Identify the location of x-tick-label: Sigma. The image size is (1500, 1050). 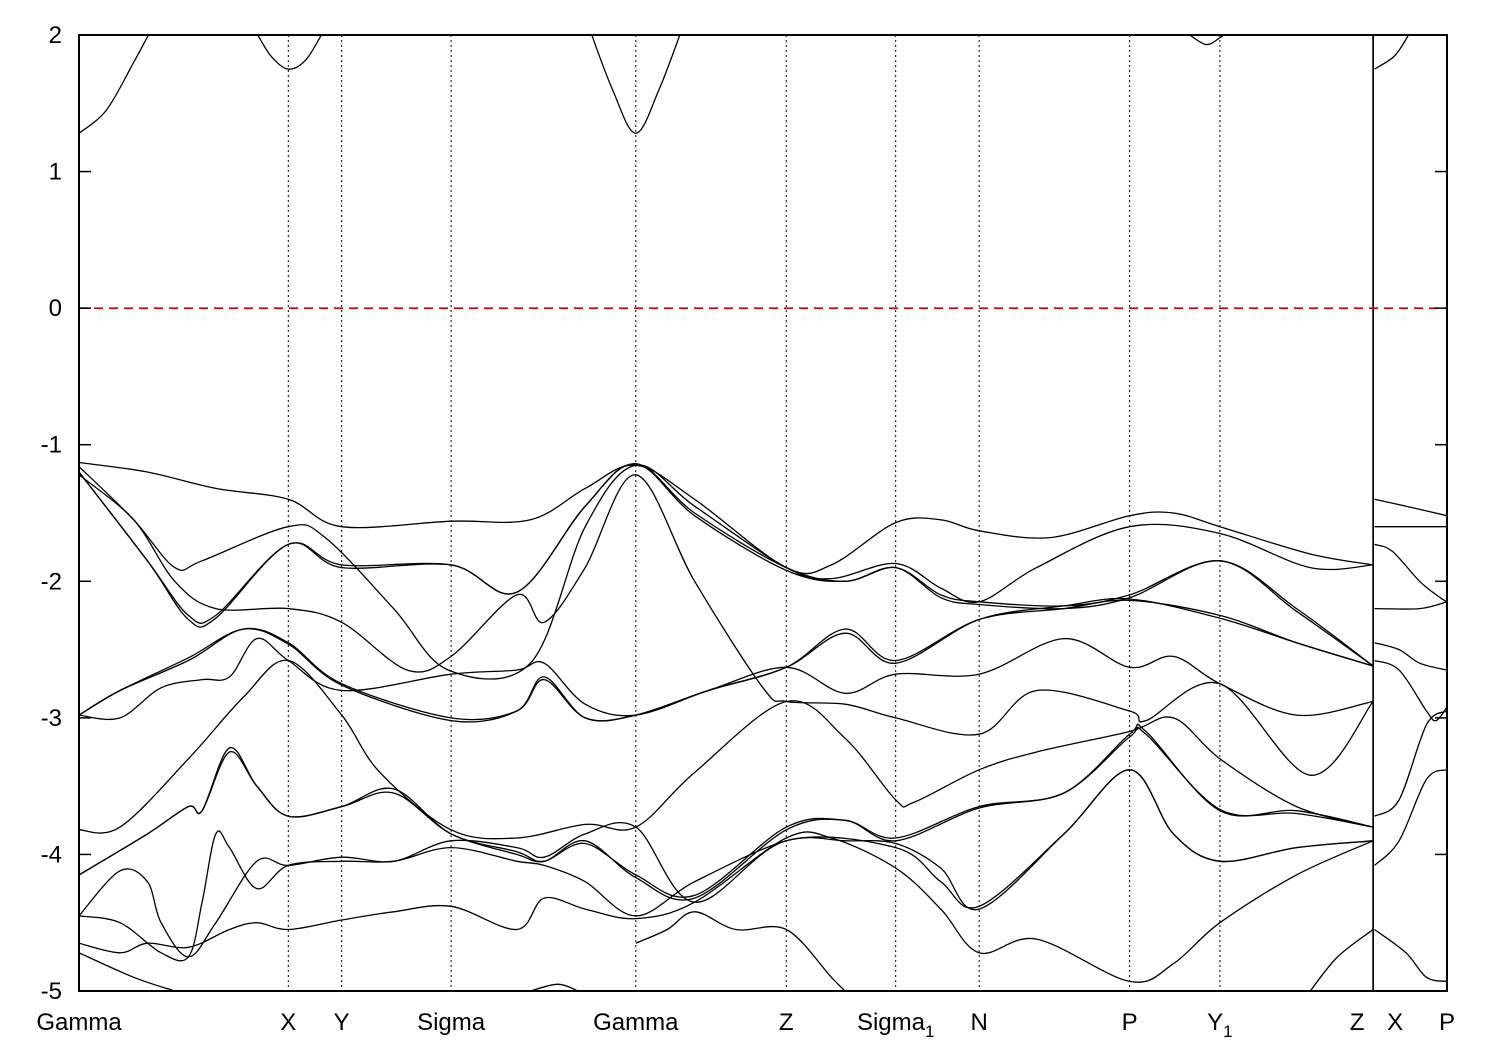
(451, 1022).